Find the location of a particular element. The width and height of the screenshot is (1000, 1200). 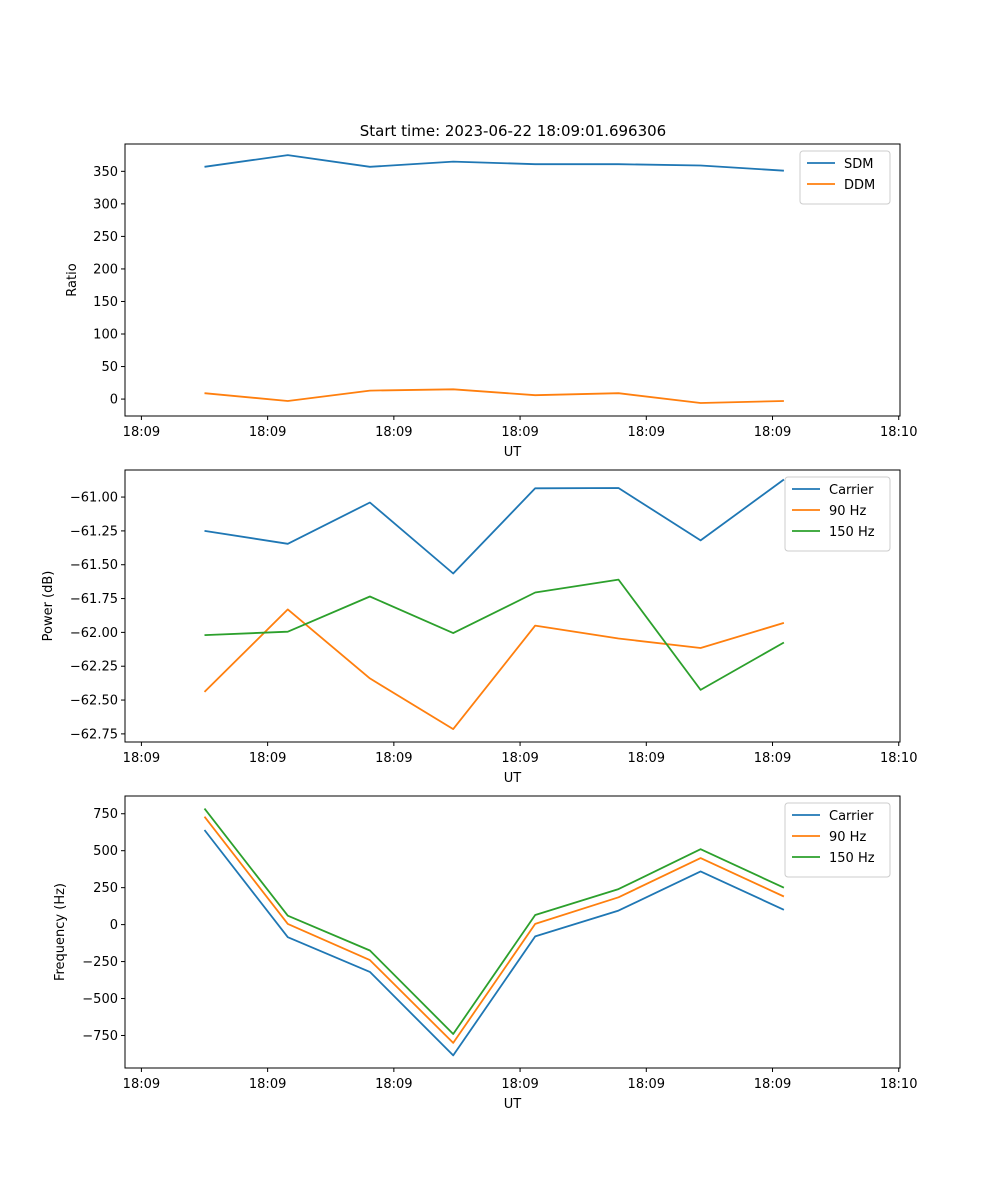

y-tick-label: −62.75 is located at coordinates (94, 734).